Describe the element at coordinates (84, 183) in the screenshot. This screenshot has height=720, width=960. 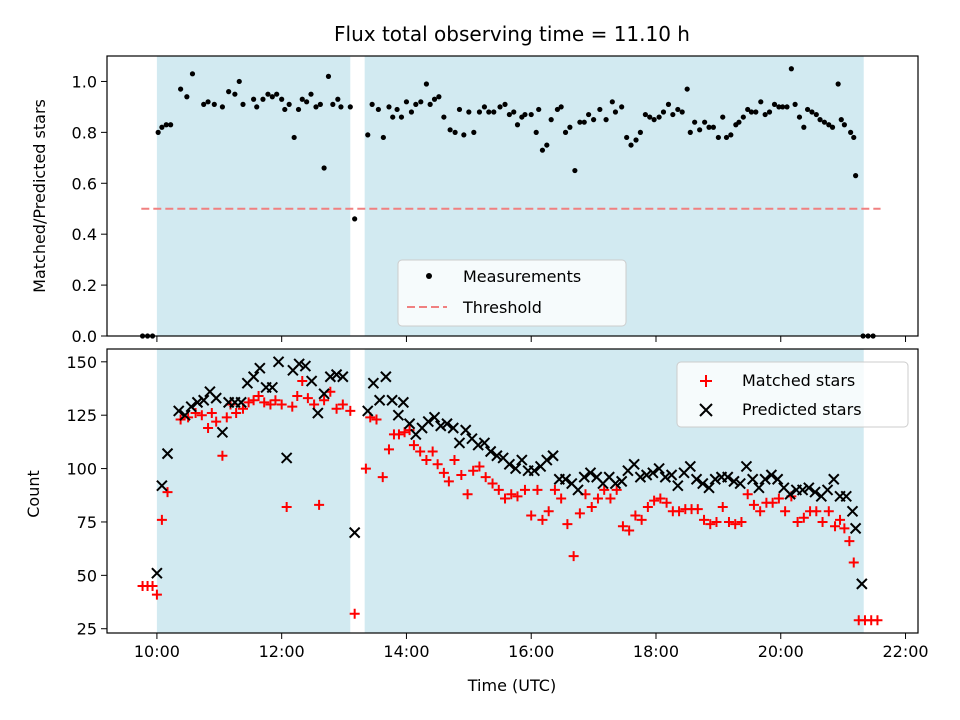
I see `y-tick-label: 0.6` at that location.